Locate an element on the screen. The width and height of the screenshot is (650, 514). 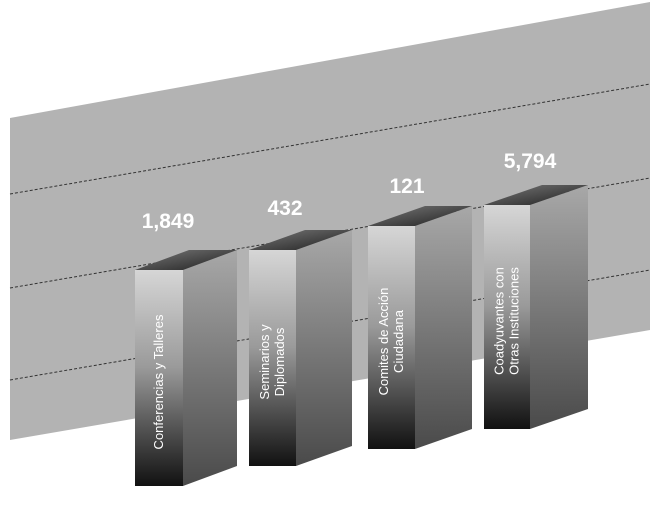
category-label: Coadyuvantes conOtras Instituciones is located at coordinates (507, 321).